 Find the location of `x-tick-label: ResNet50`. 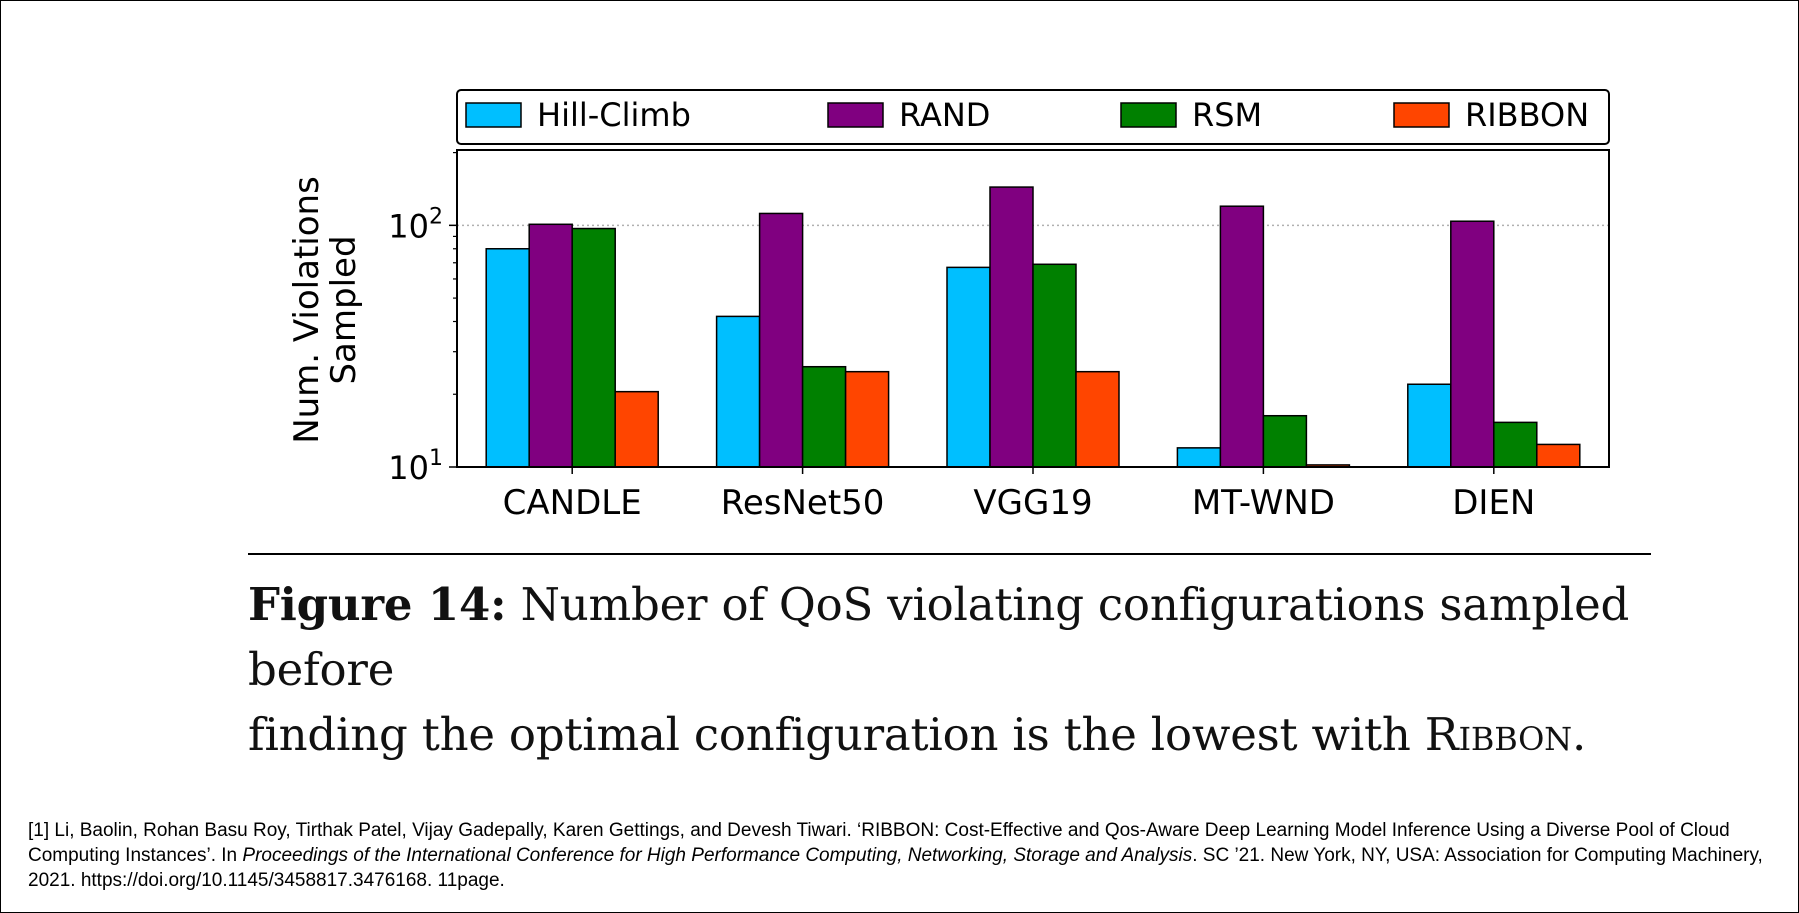

x-tick-label: ResNet50 is located at coordinates (803, 503).